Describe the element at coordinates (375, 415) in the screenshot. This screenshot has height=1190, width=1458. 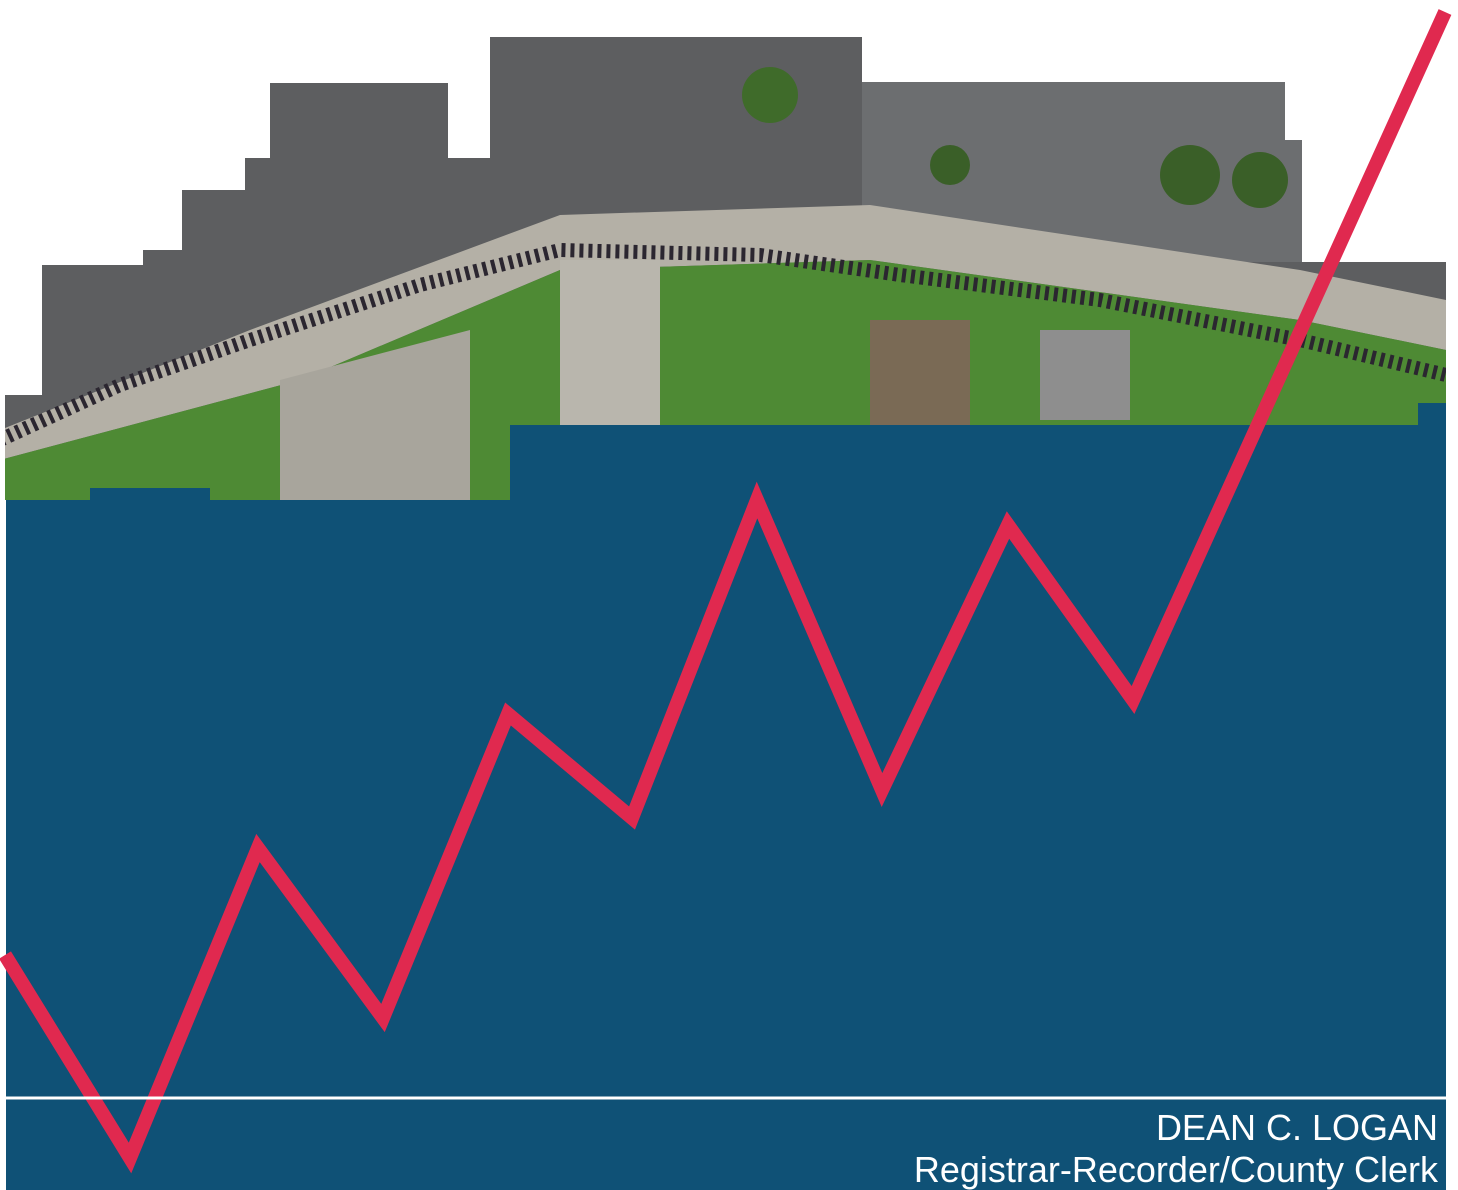
I see `plaza` at that location.